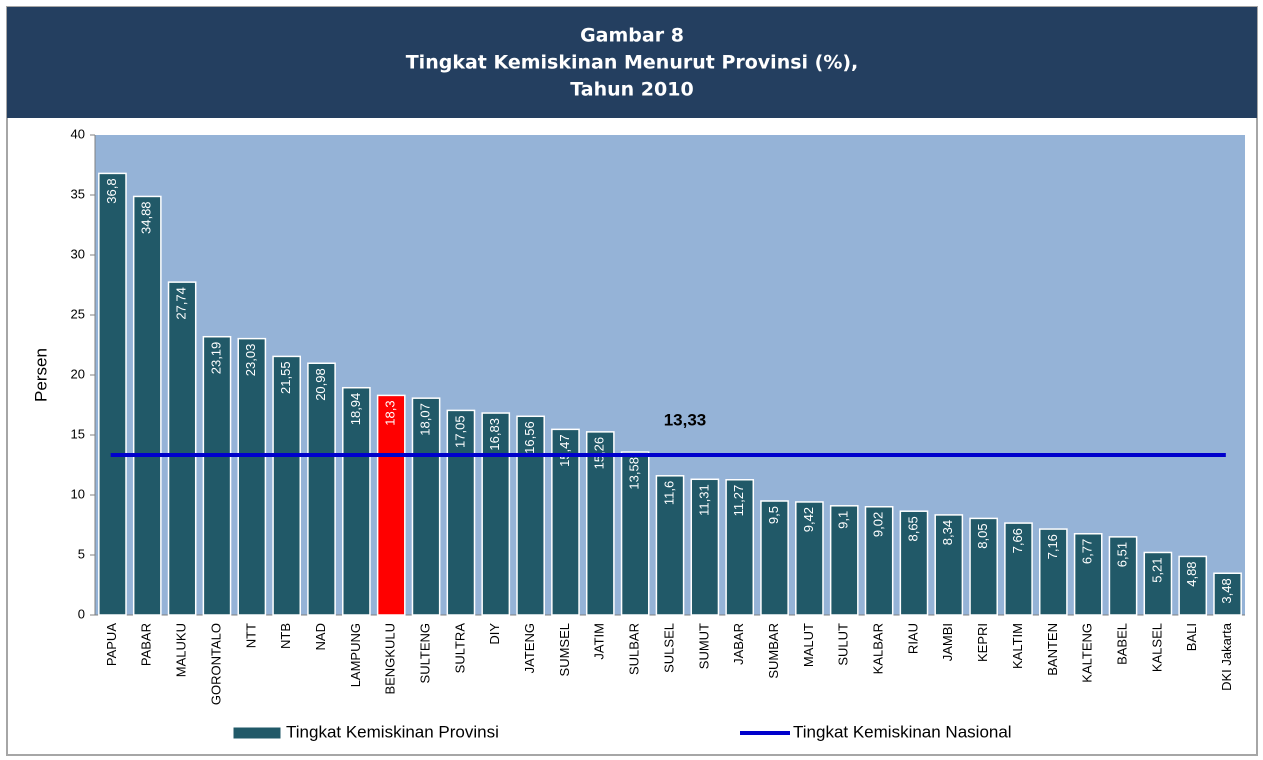 This screenshot has width=1263, height=760. What do you see at coordinates (634, 473) in the screenshot?
I see `data-label: 13,58` at bounding box center [634, 473].